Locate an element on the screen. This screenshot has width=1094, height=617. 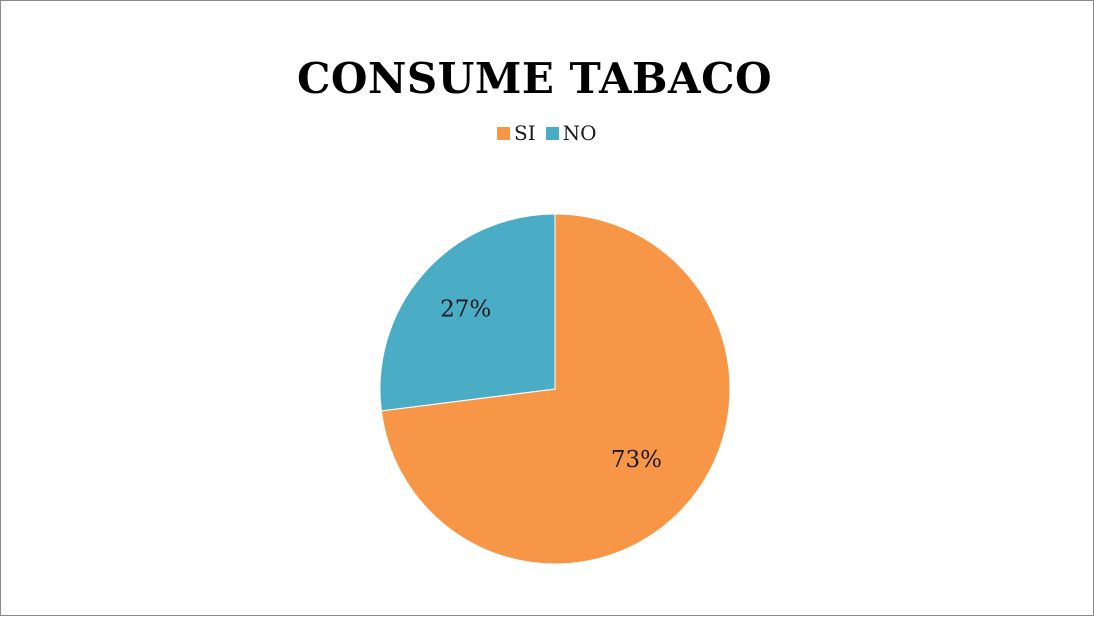
legend: SI NO is located at coordinates (552, 133).